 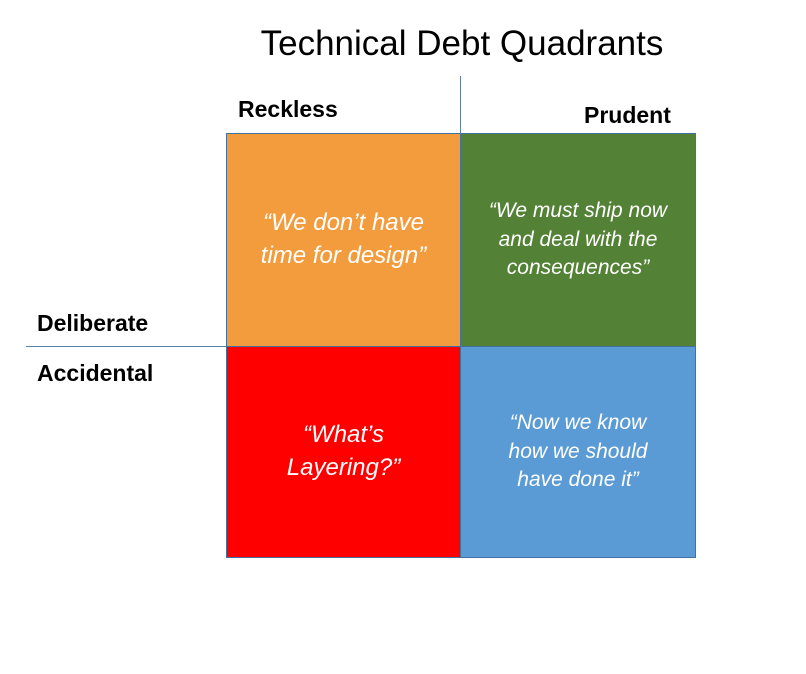 I want to click on quadrant-reckless-deliberate: “We don’t have time for design”, so click(x=343, y=240).